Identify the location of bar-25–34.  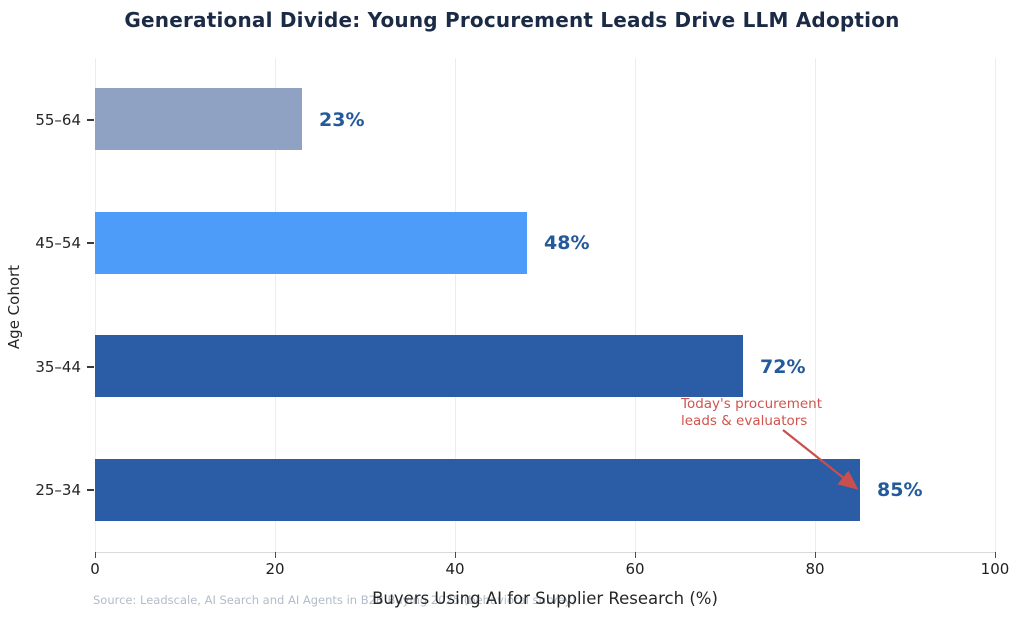
(477, 489).